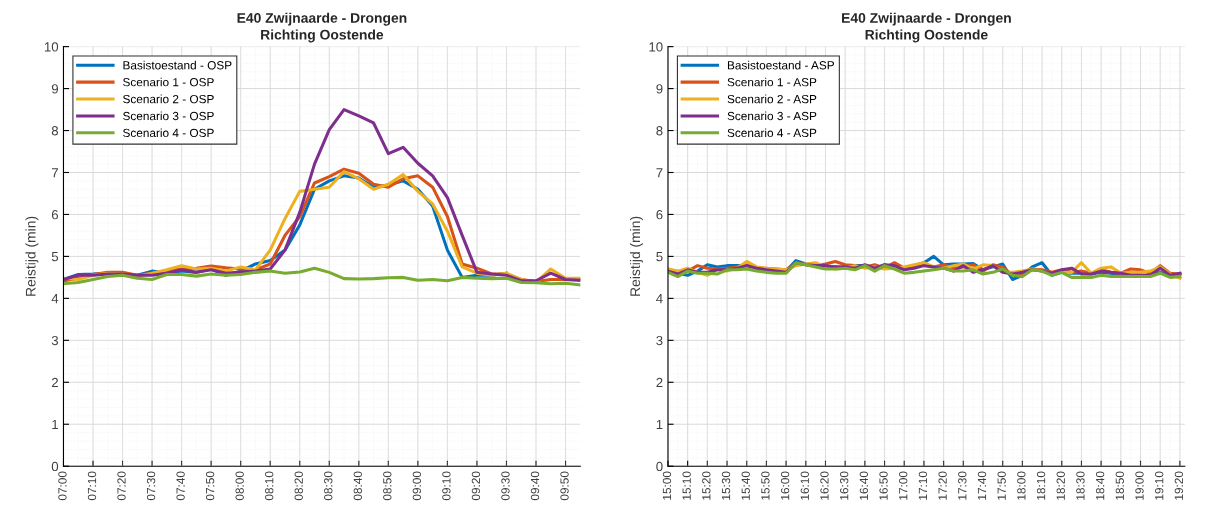  I want to click on x-tick-label: 08:00, so click(239, 486).